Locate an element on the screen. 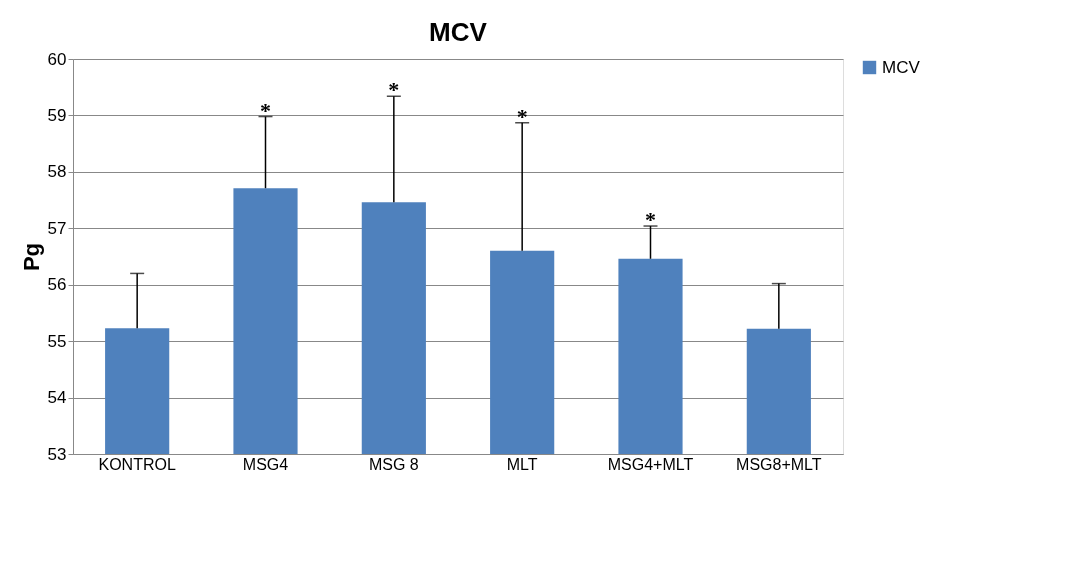  x-tick-label: MLT is located at coordinates (522, 464).